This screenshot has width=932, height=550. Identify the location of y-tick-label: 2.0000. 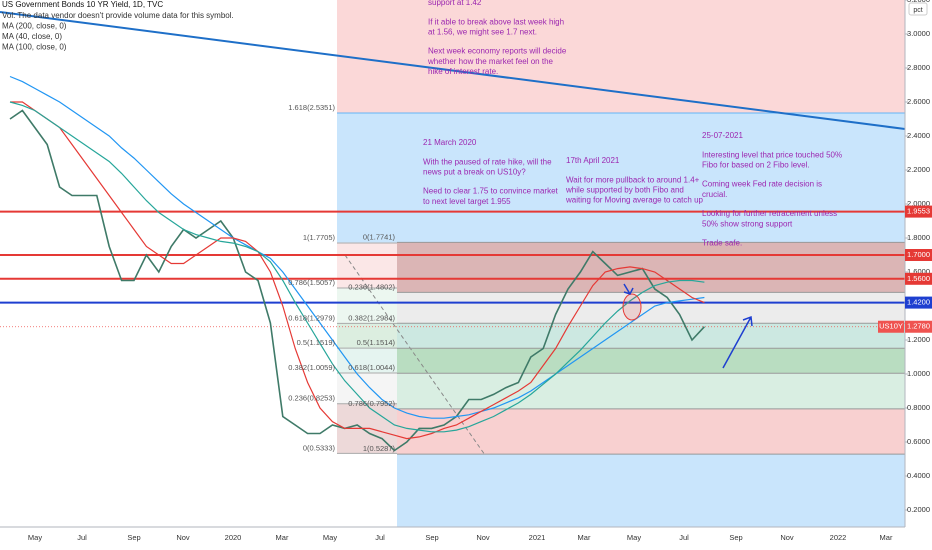
(918, 203).